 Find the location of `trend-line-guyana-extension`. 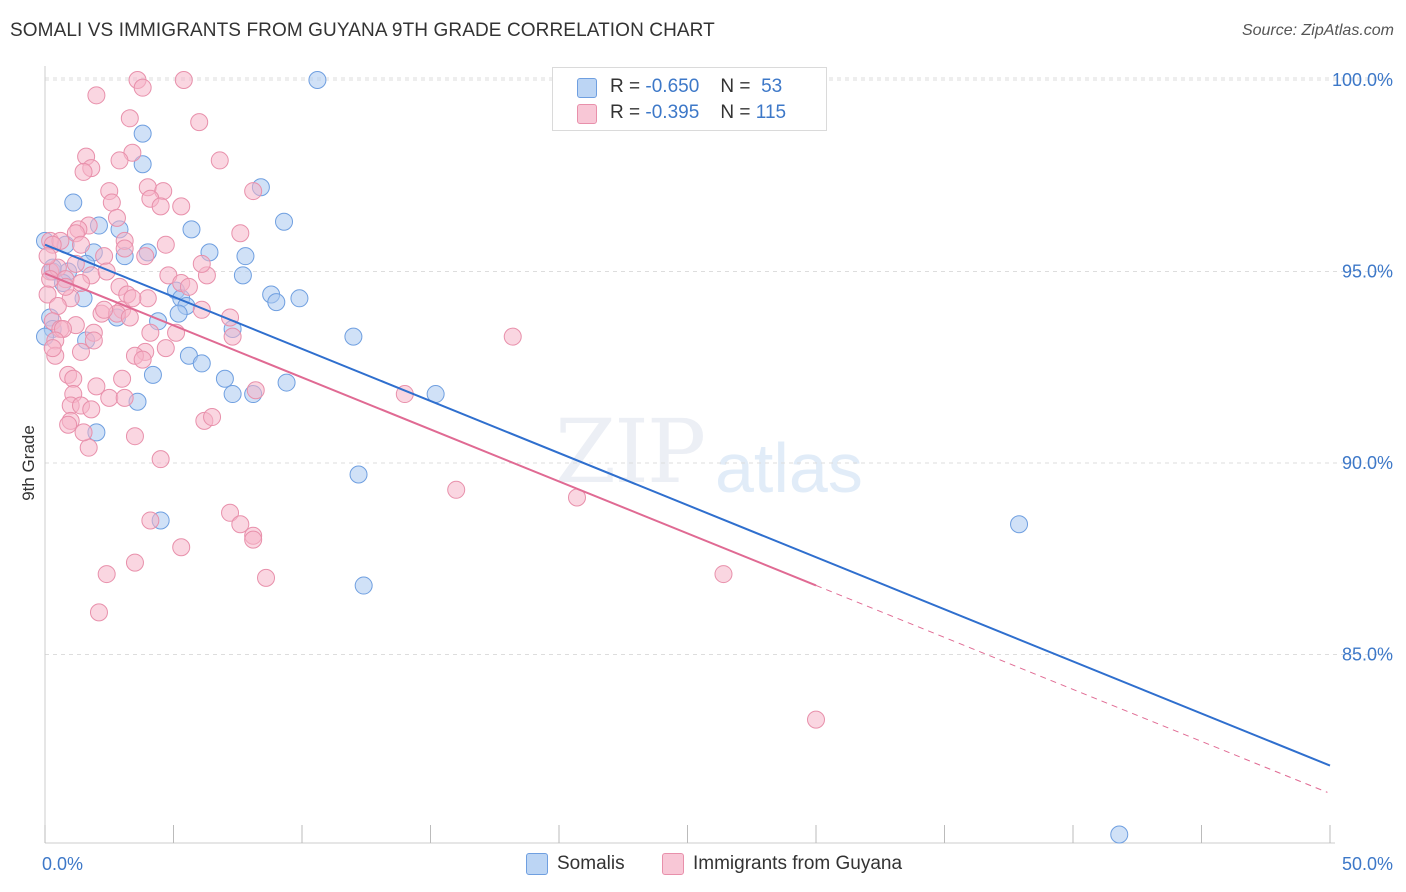

trend-line-guyana-extension is located at coordinates (1071, 688).